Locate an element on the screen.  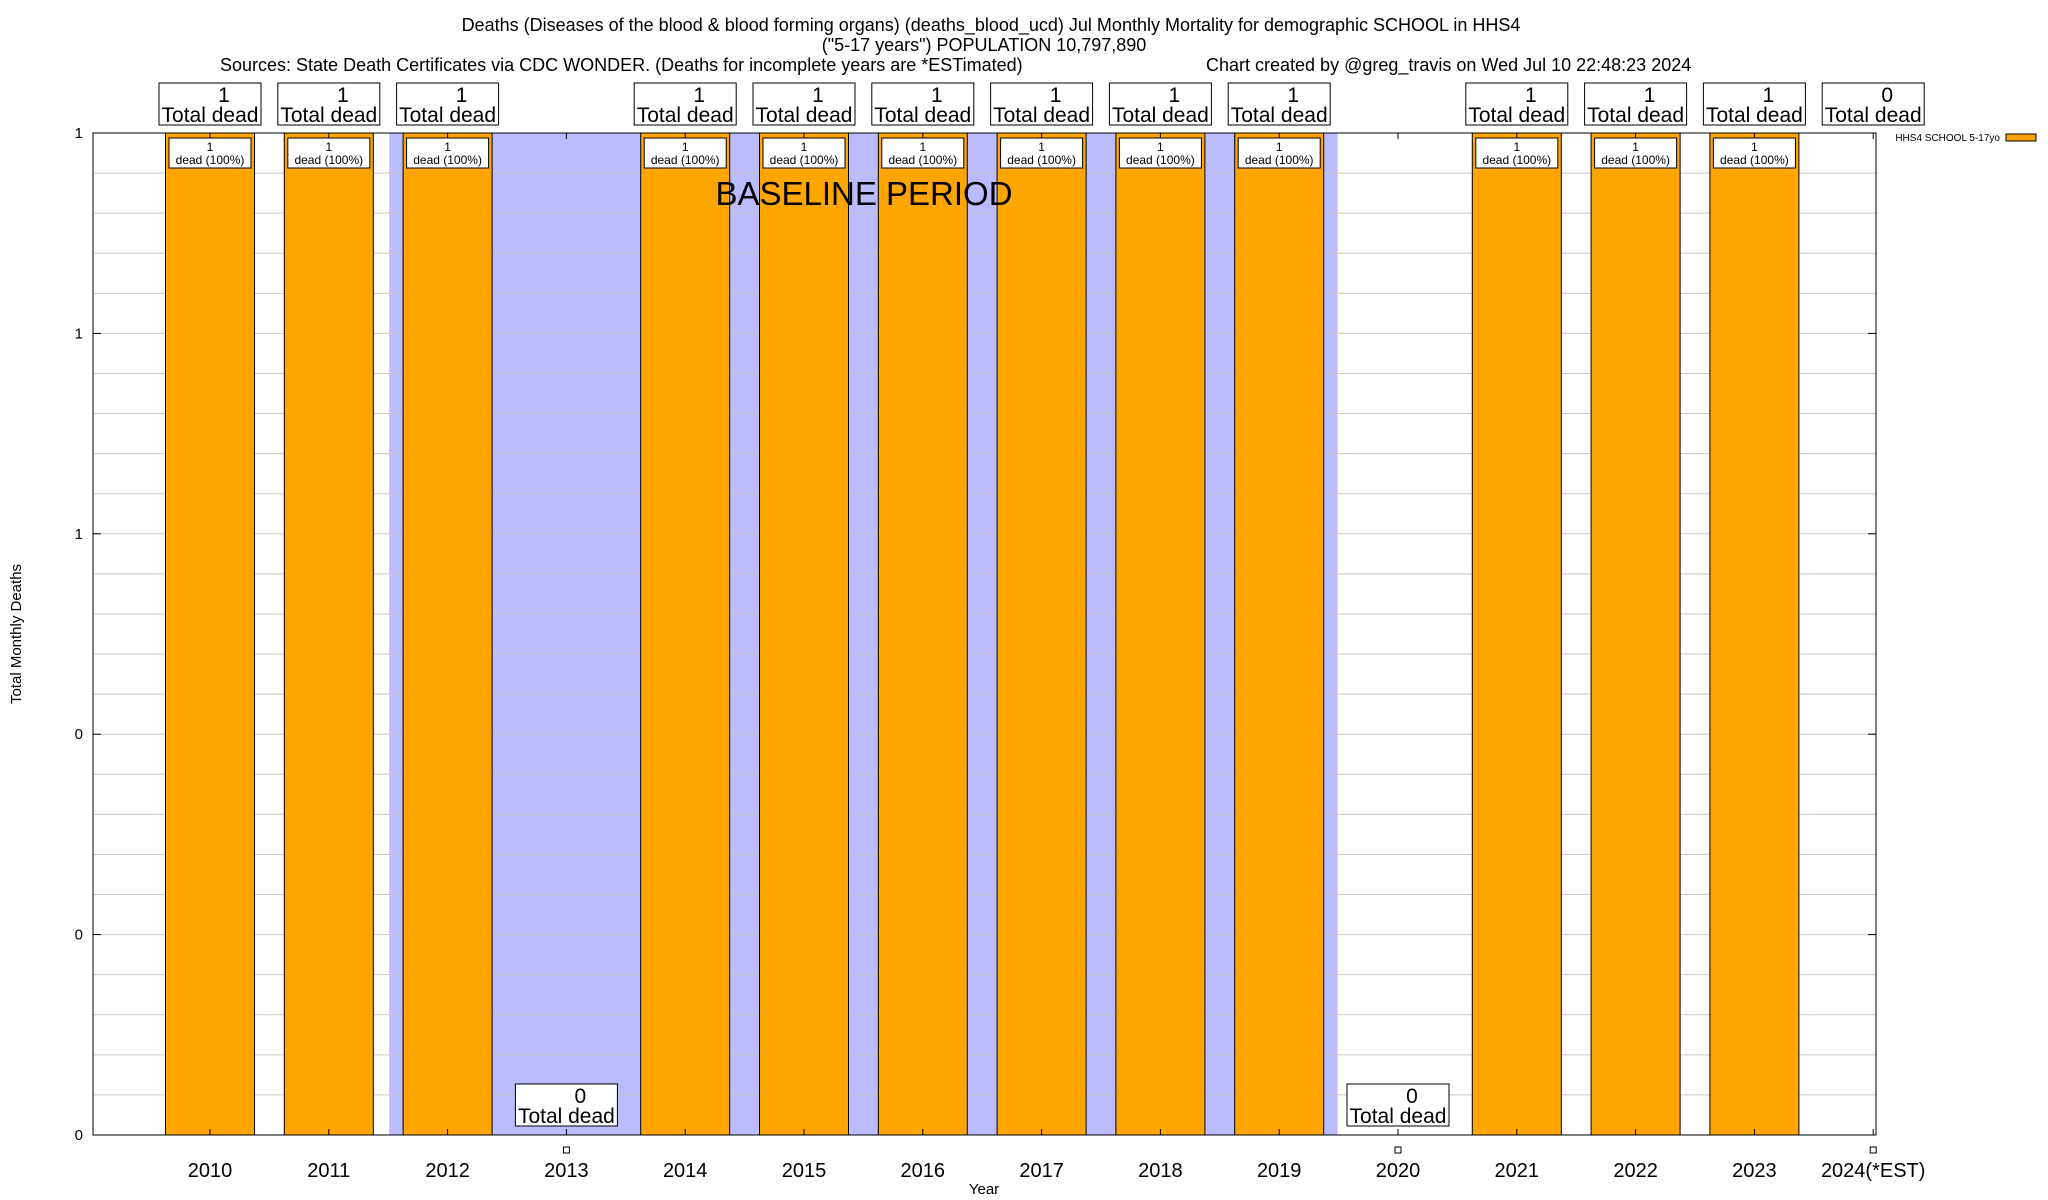
x-tick-label: 2022 is located at coordinates (1635, 1171).